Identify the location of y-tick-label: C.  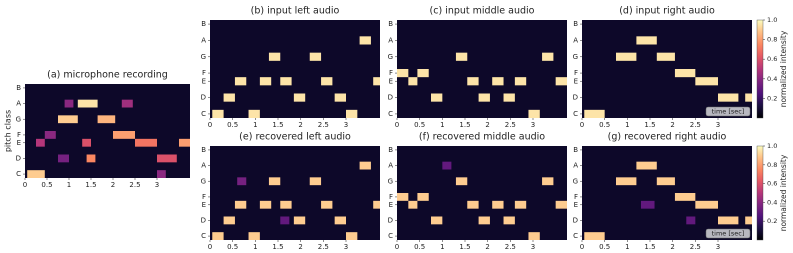
(390, 114).